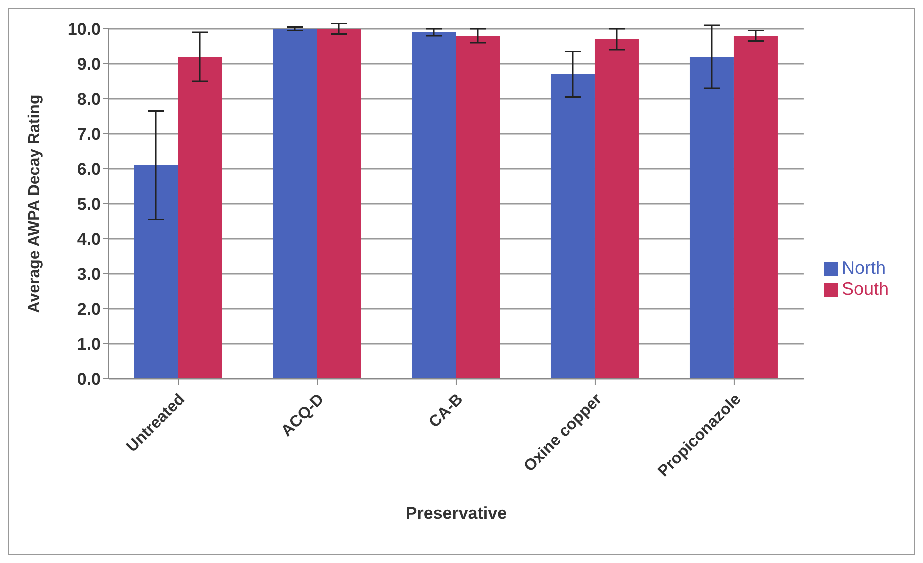  What do you see at coordinates (89, 344) in the screenshot?
I see `y-tick-label: 1.0` at bounding box center [89, 344].